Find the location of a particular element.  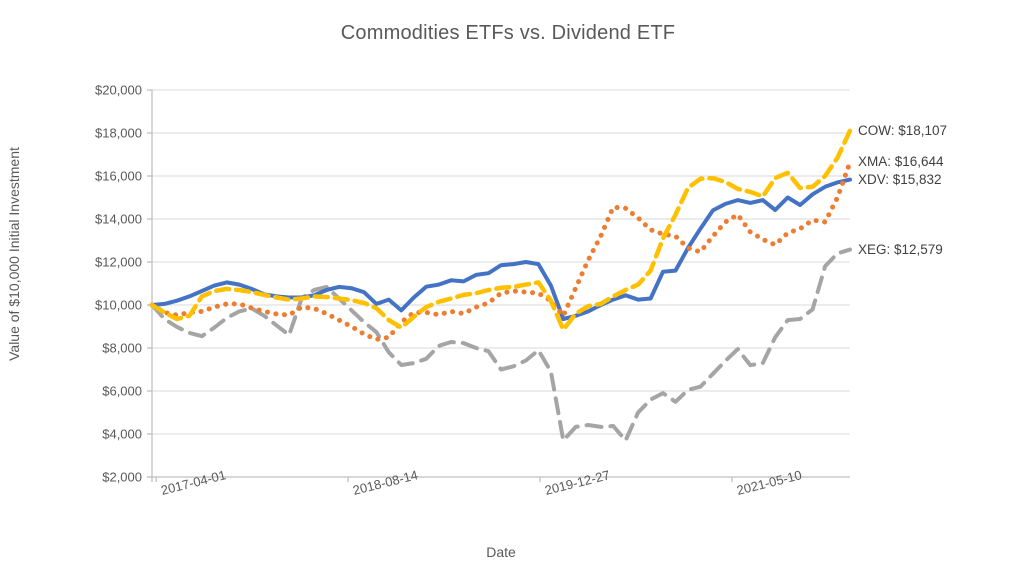

x-axis-title: Date is located at coordinates (501, 552).